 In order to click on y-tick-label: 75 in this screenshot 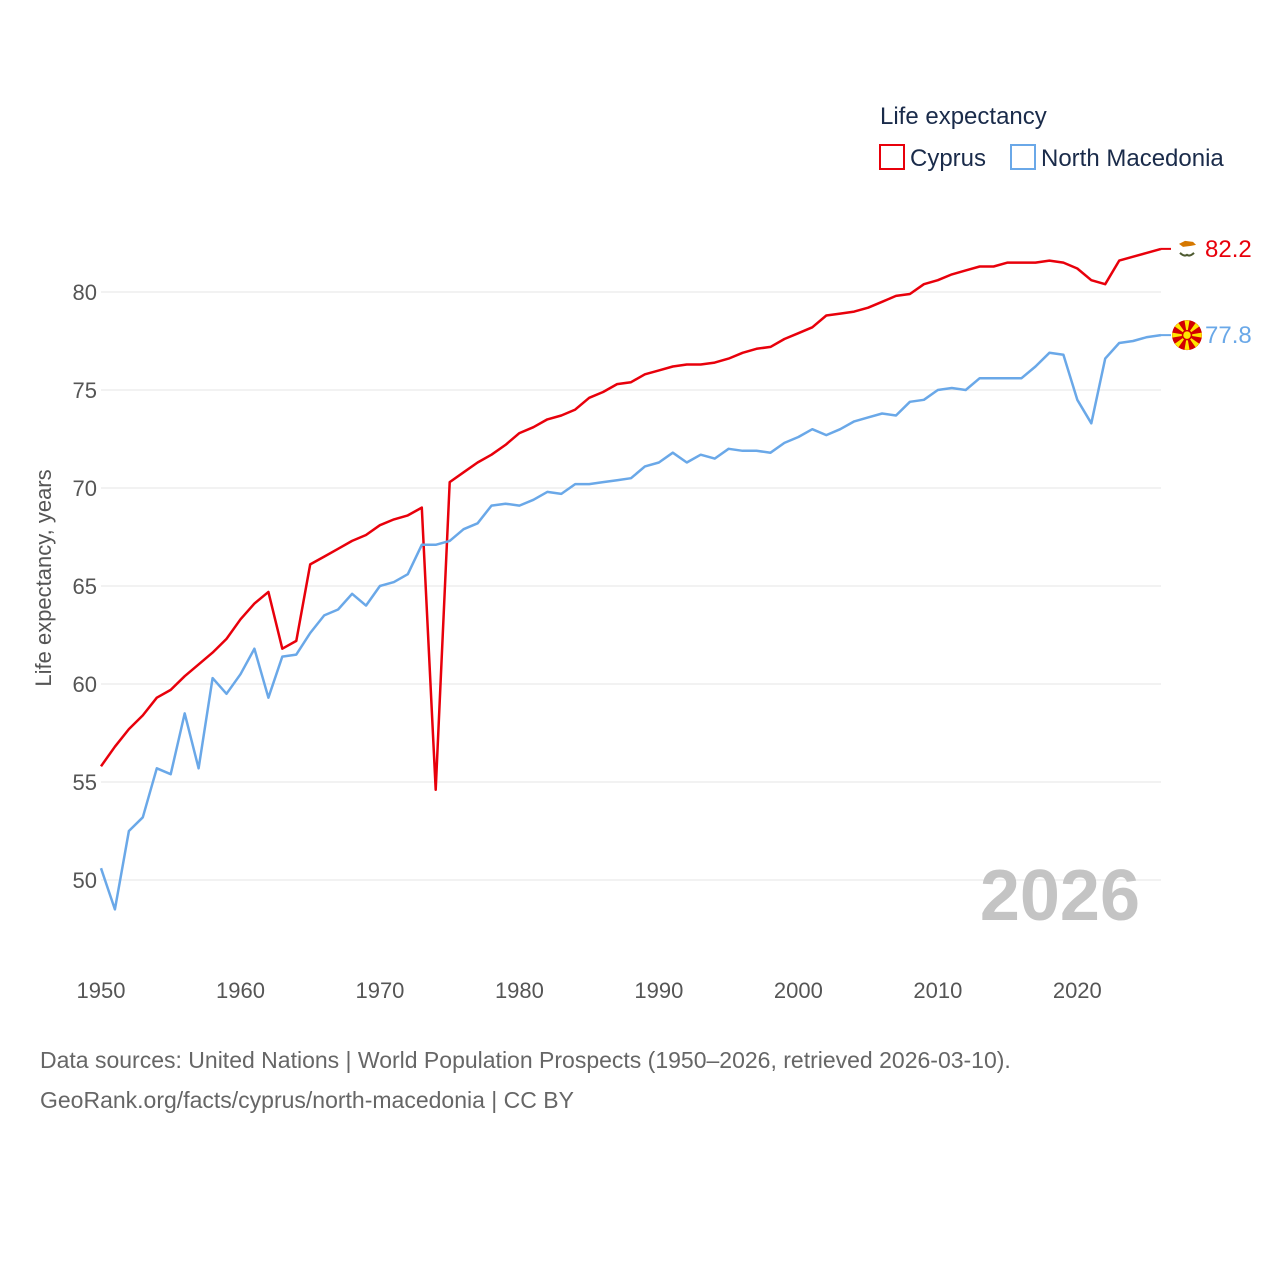, I will do `click(85, 390)`.